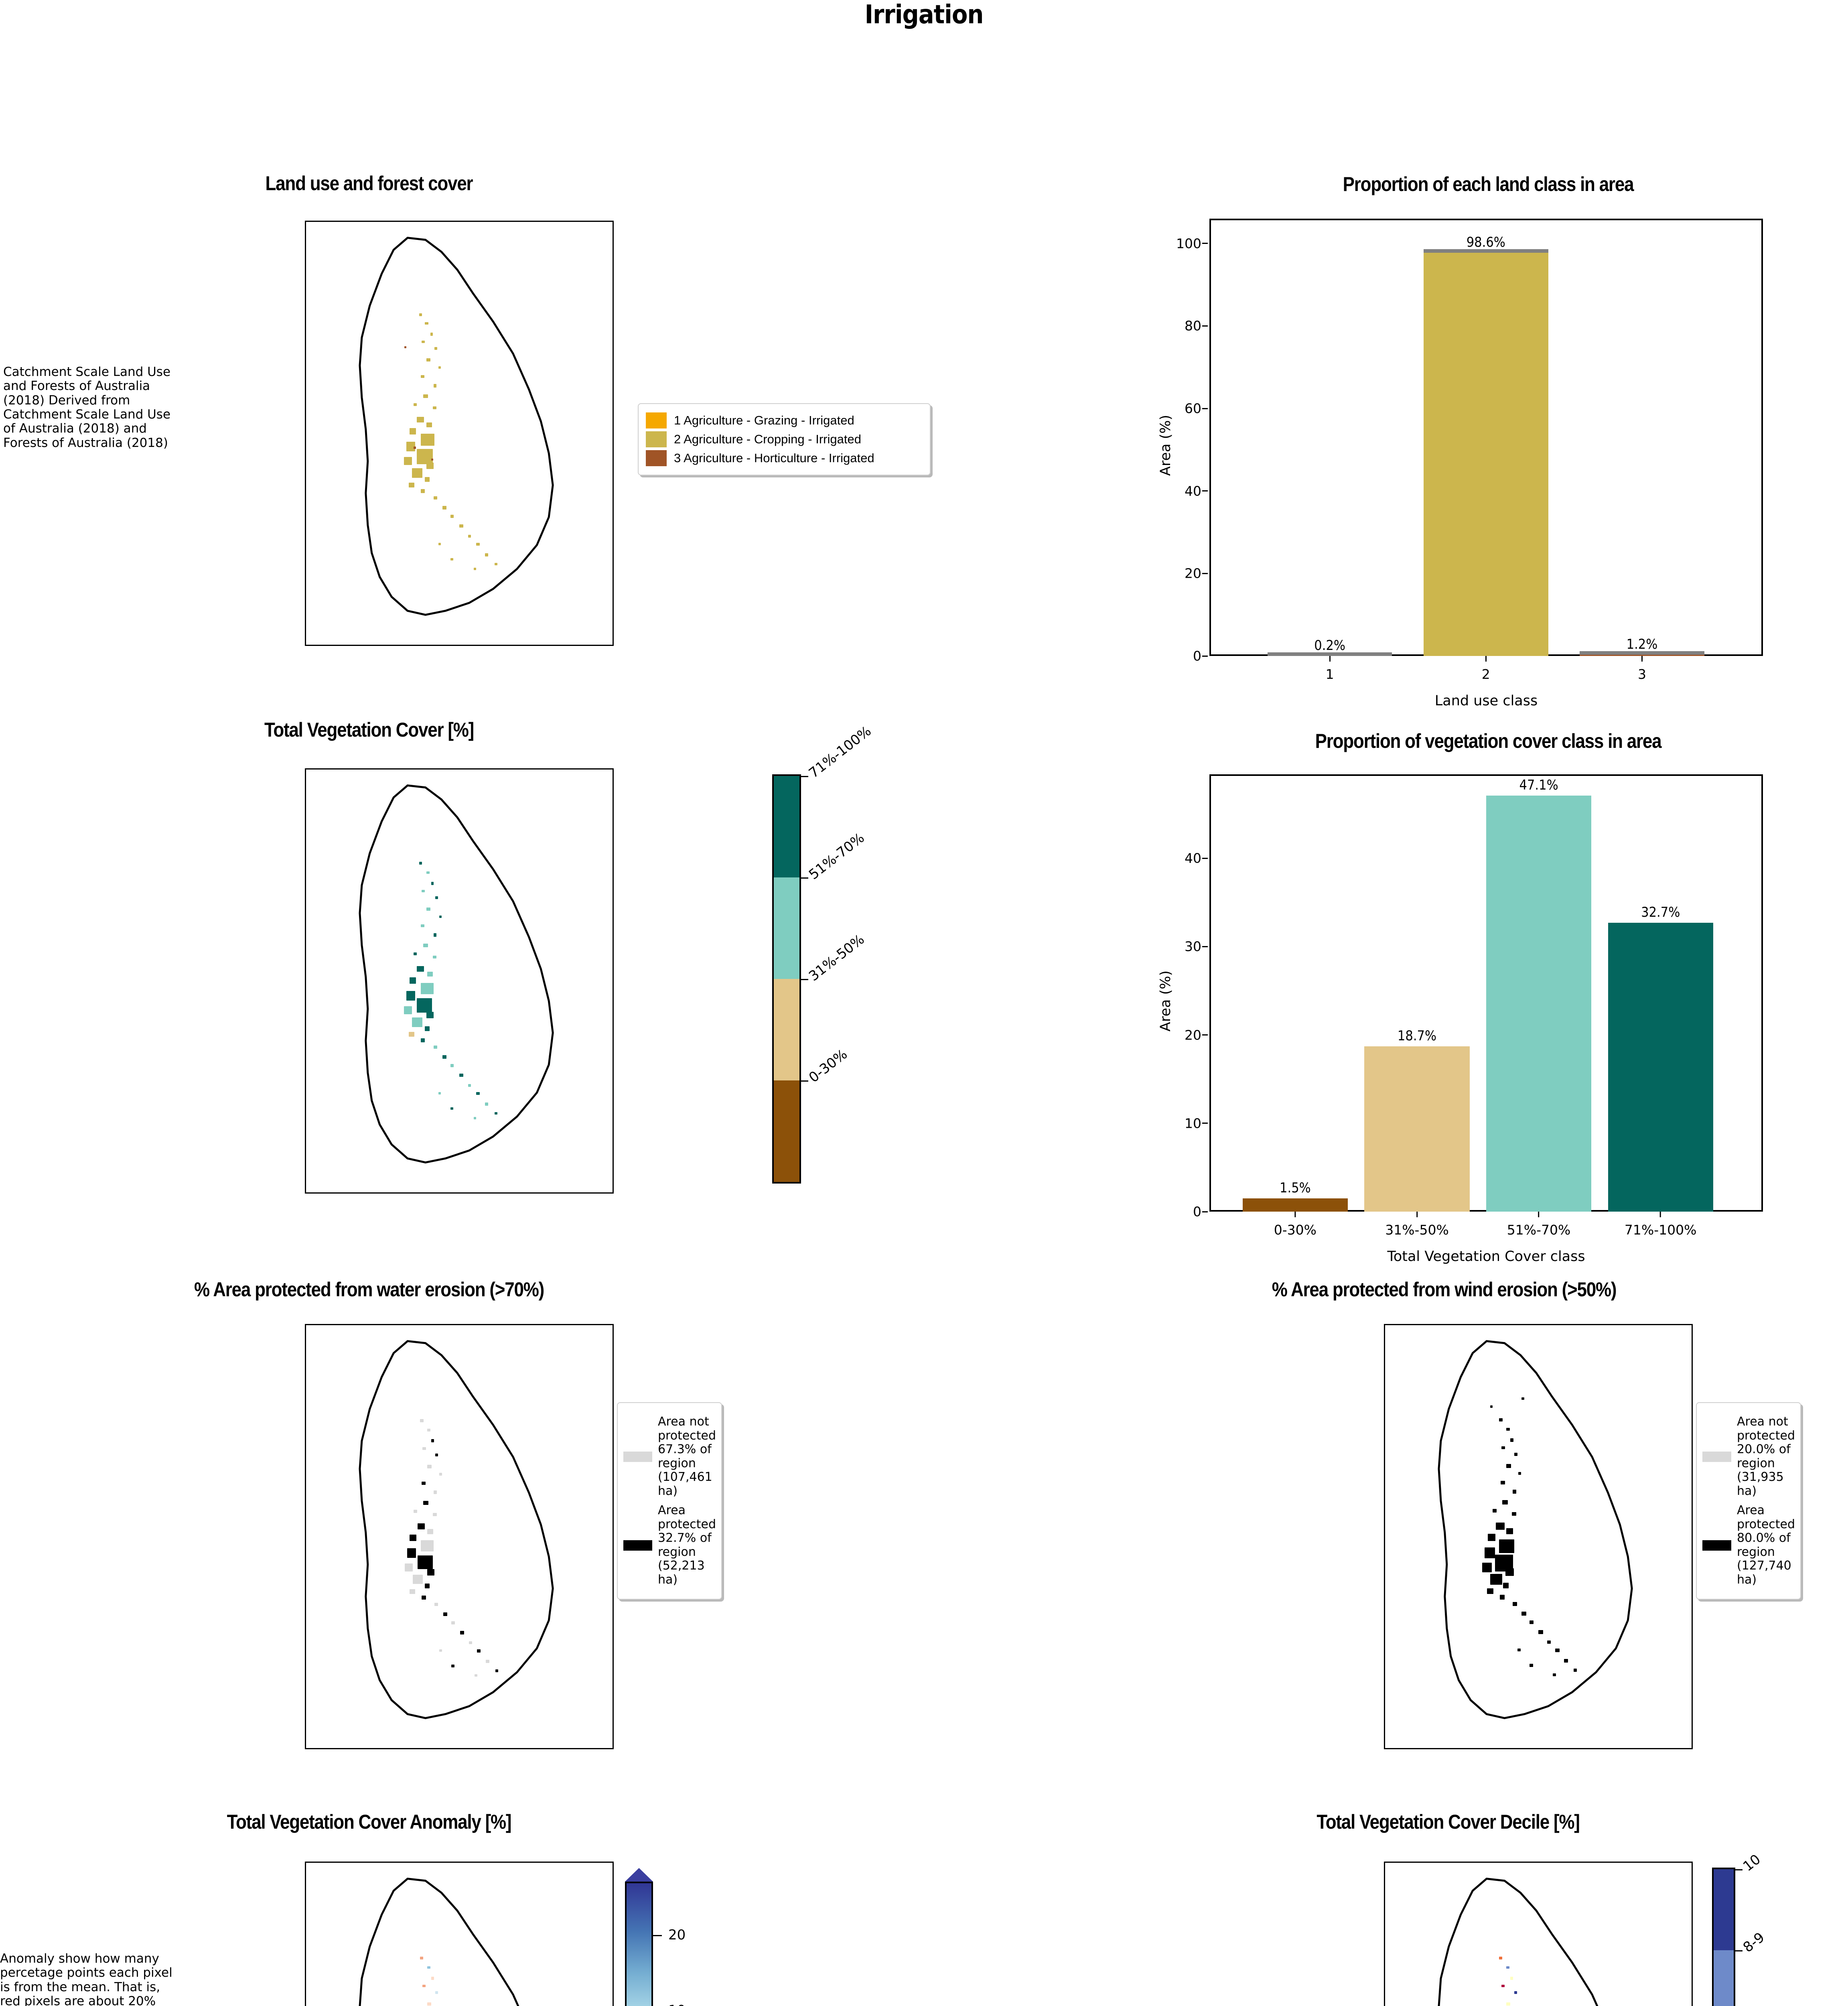 This screenshot has width=1848, height=2006. I want to click on anomaly-map-outline, so click(439, 1942).